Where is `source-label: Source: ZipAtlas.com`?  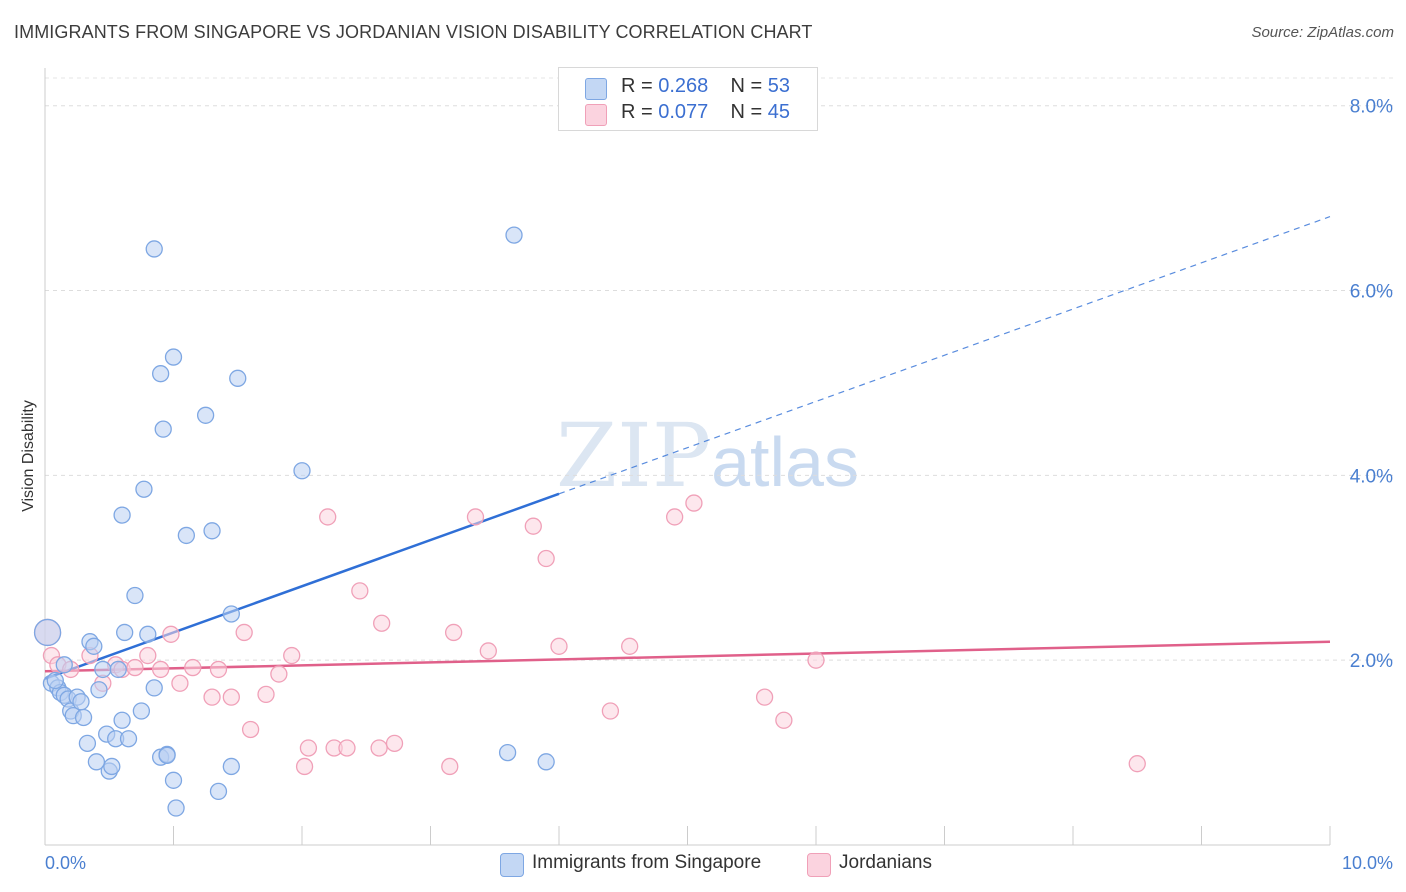
source-label: Source: ZipAtlas.com is located at coordinates (1322, 32).